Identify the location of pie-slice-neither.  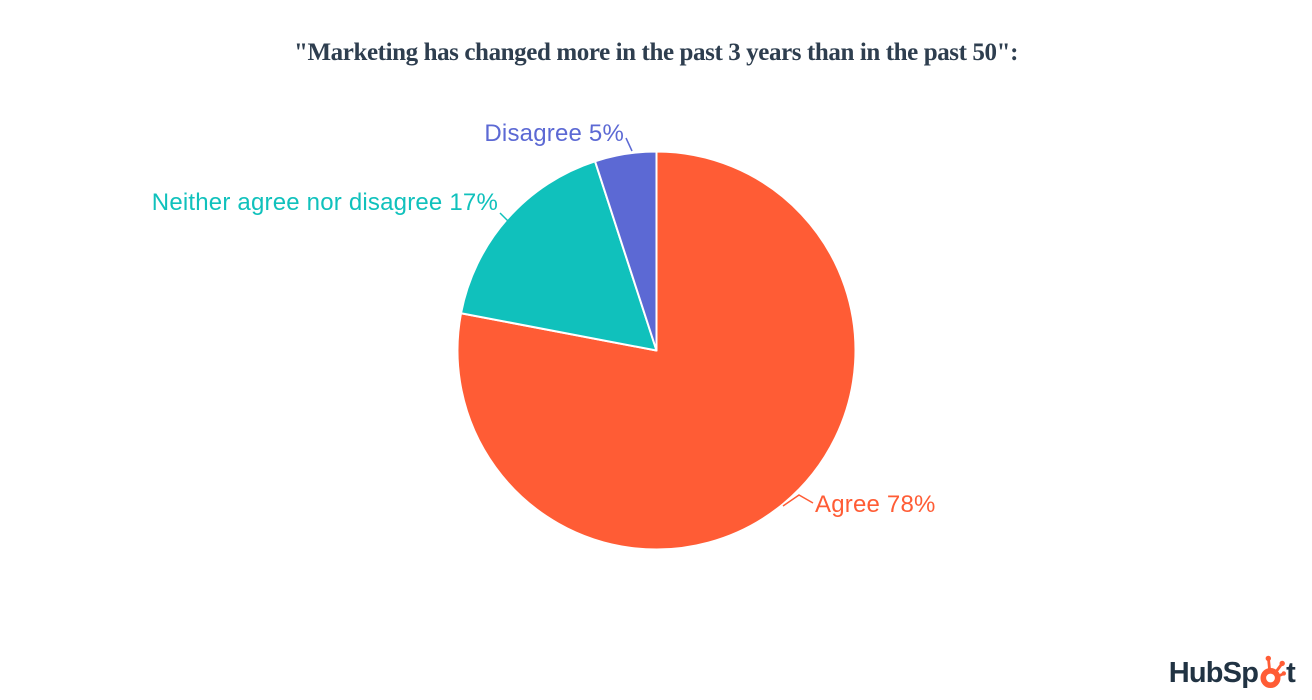
(559, 256).